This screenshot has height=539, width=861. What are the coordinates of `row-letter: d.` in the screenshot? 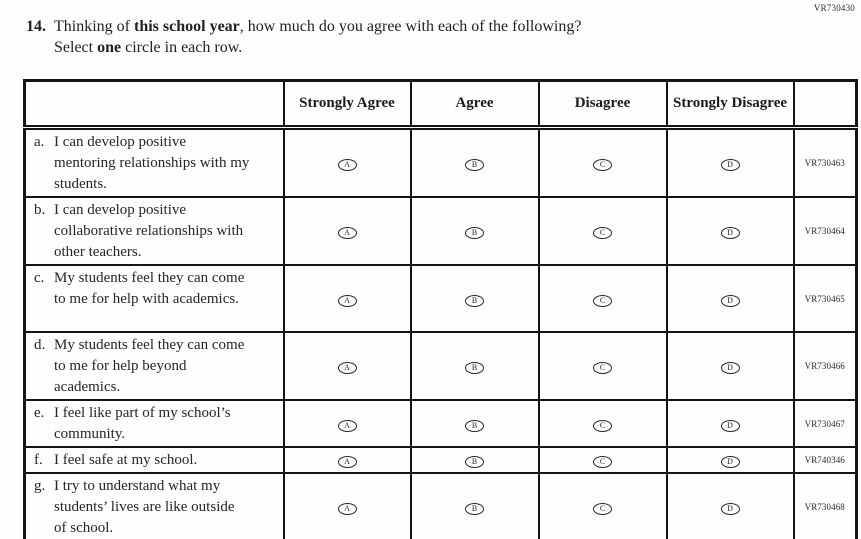 It's located at (40, 345).